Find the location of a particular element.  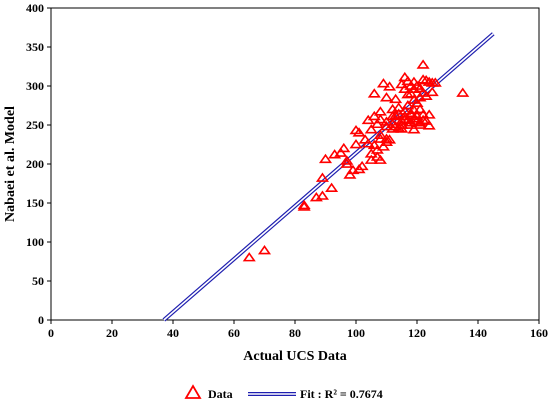

y-tick-label: 150 is located at coordinates (35, 203).